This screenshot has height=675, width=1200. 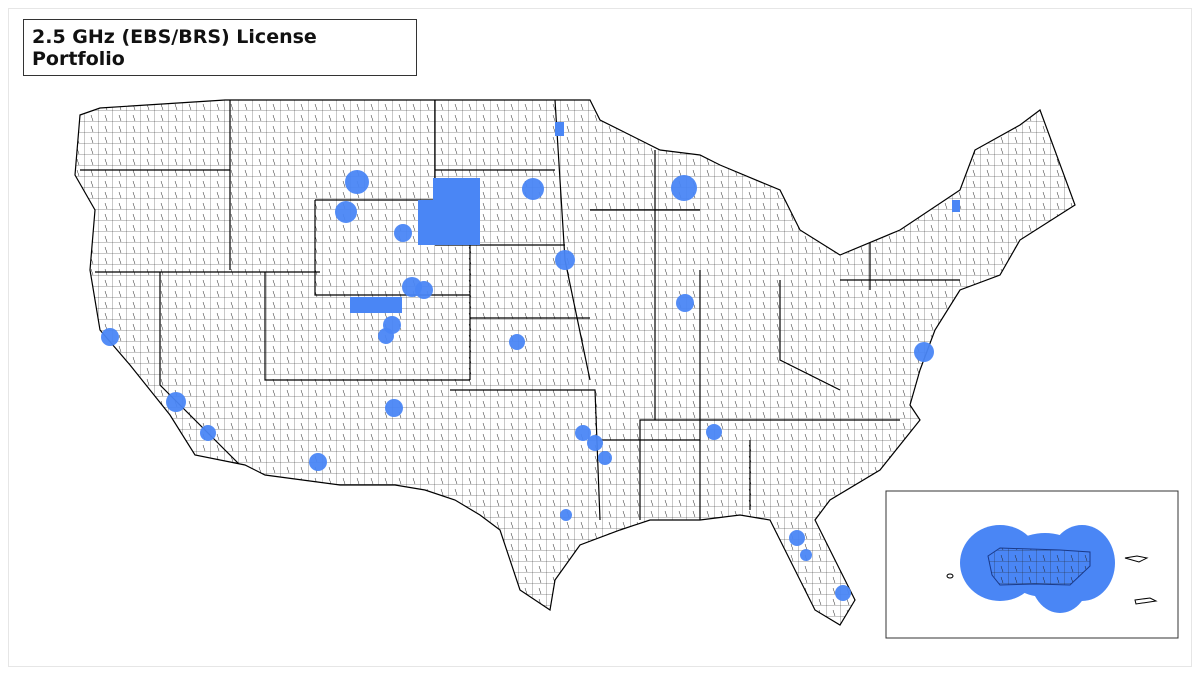 I want to click on map-title: 2.5 GHz (EBS/BRS) License Portfolio, so click(x=174, y=47).